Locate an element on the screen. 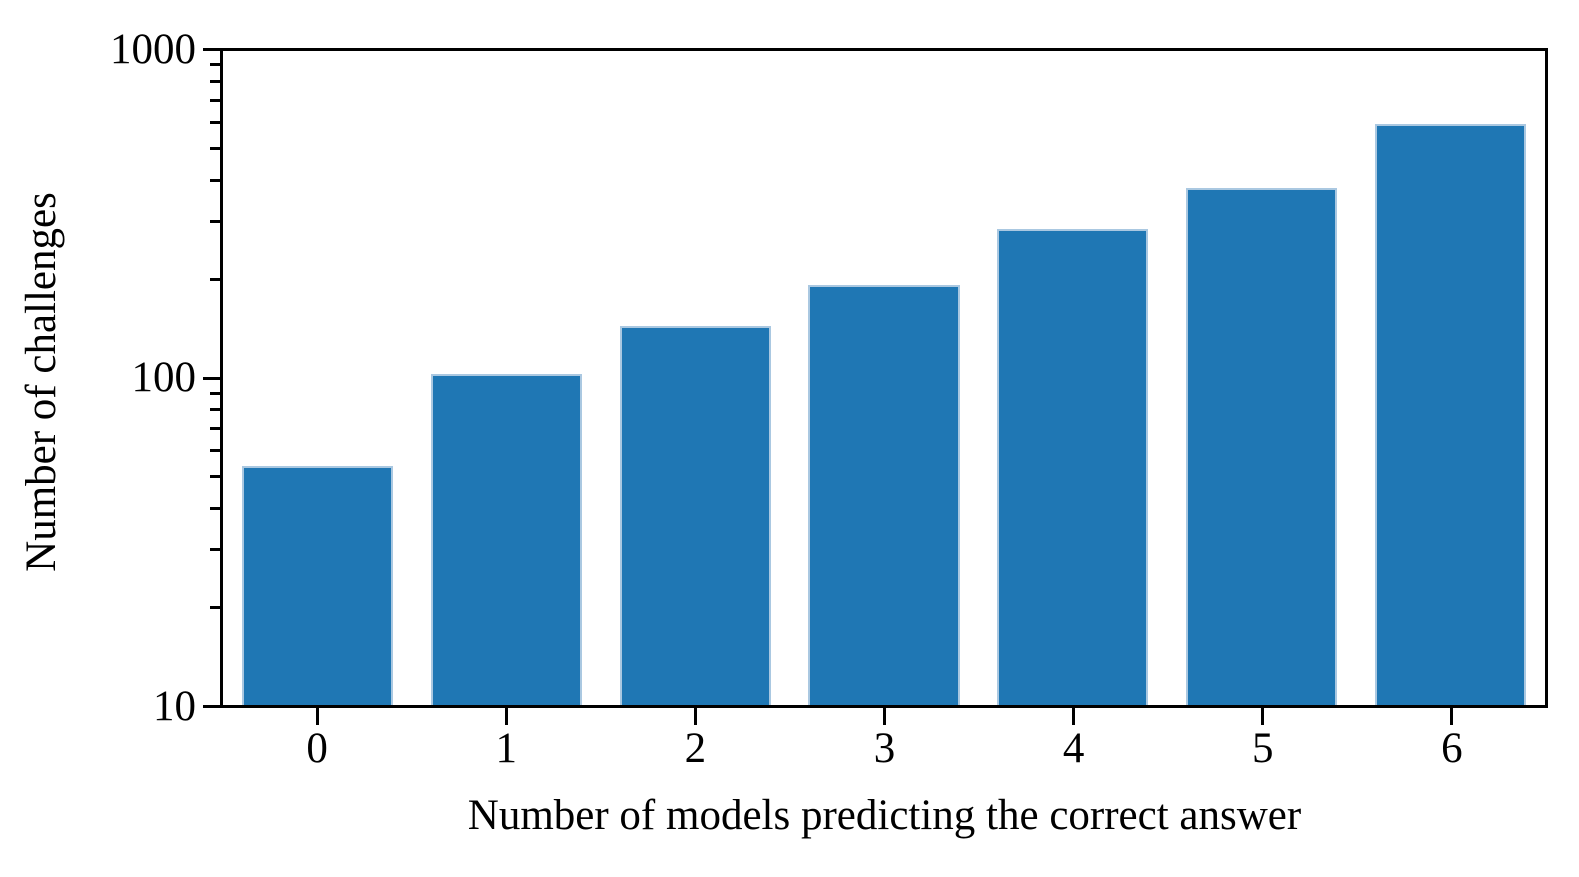 This screenshot has width=1579, height=877. x-tick-label-0: 0 is located at coordinates (317, 748).